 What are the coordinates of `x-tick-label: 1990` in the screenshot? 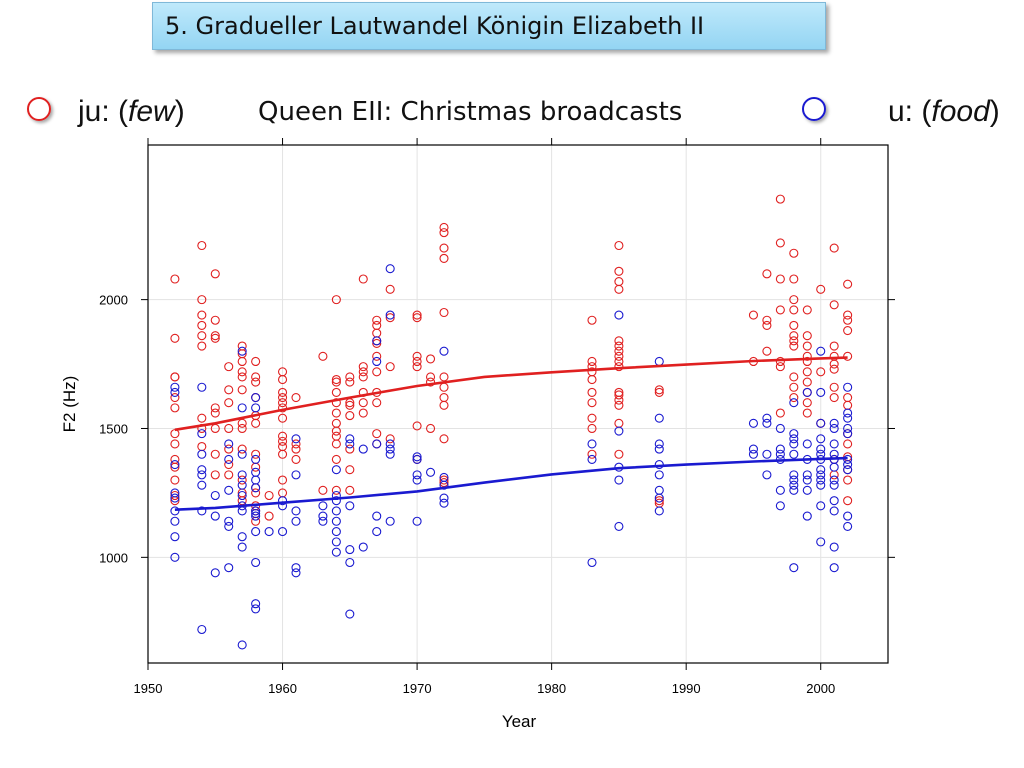 It's located at (686, 688).